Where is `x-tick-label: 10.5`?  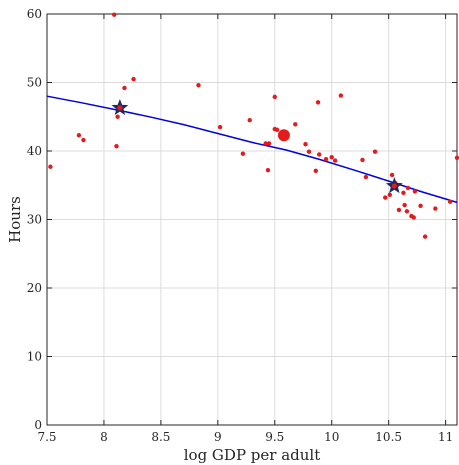
x-tick-label: 10.5 is located at coordinates (388, 437).